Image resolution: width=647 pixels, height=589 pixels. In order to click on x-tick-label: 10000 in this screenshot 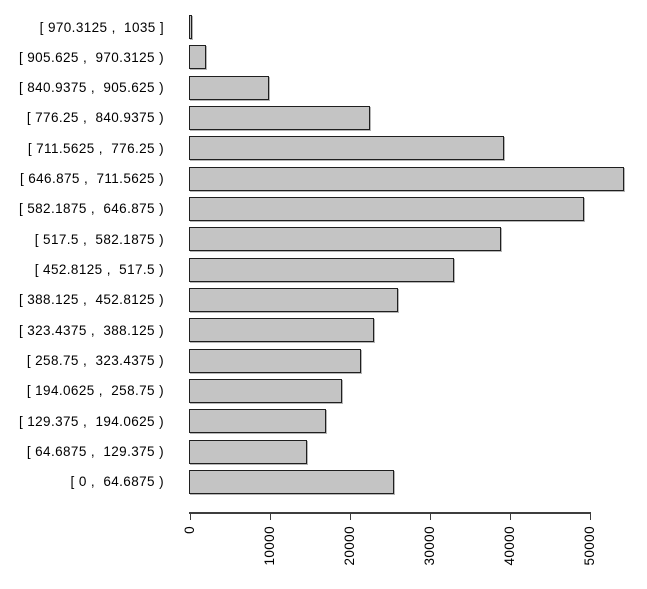, I will do `click(269, 546)`.